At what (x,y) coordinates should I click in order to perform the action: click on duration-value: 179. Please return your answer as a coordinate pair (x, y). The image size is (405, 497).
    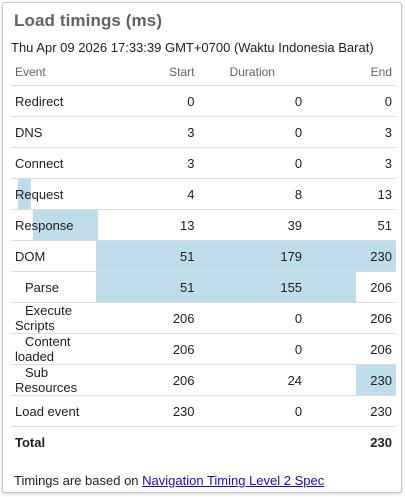
    Looking at the image, I should click on (252, 256).